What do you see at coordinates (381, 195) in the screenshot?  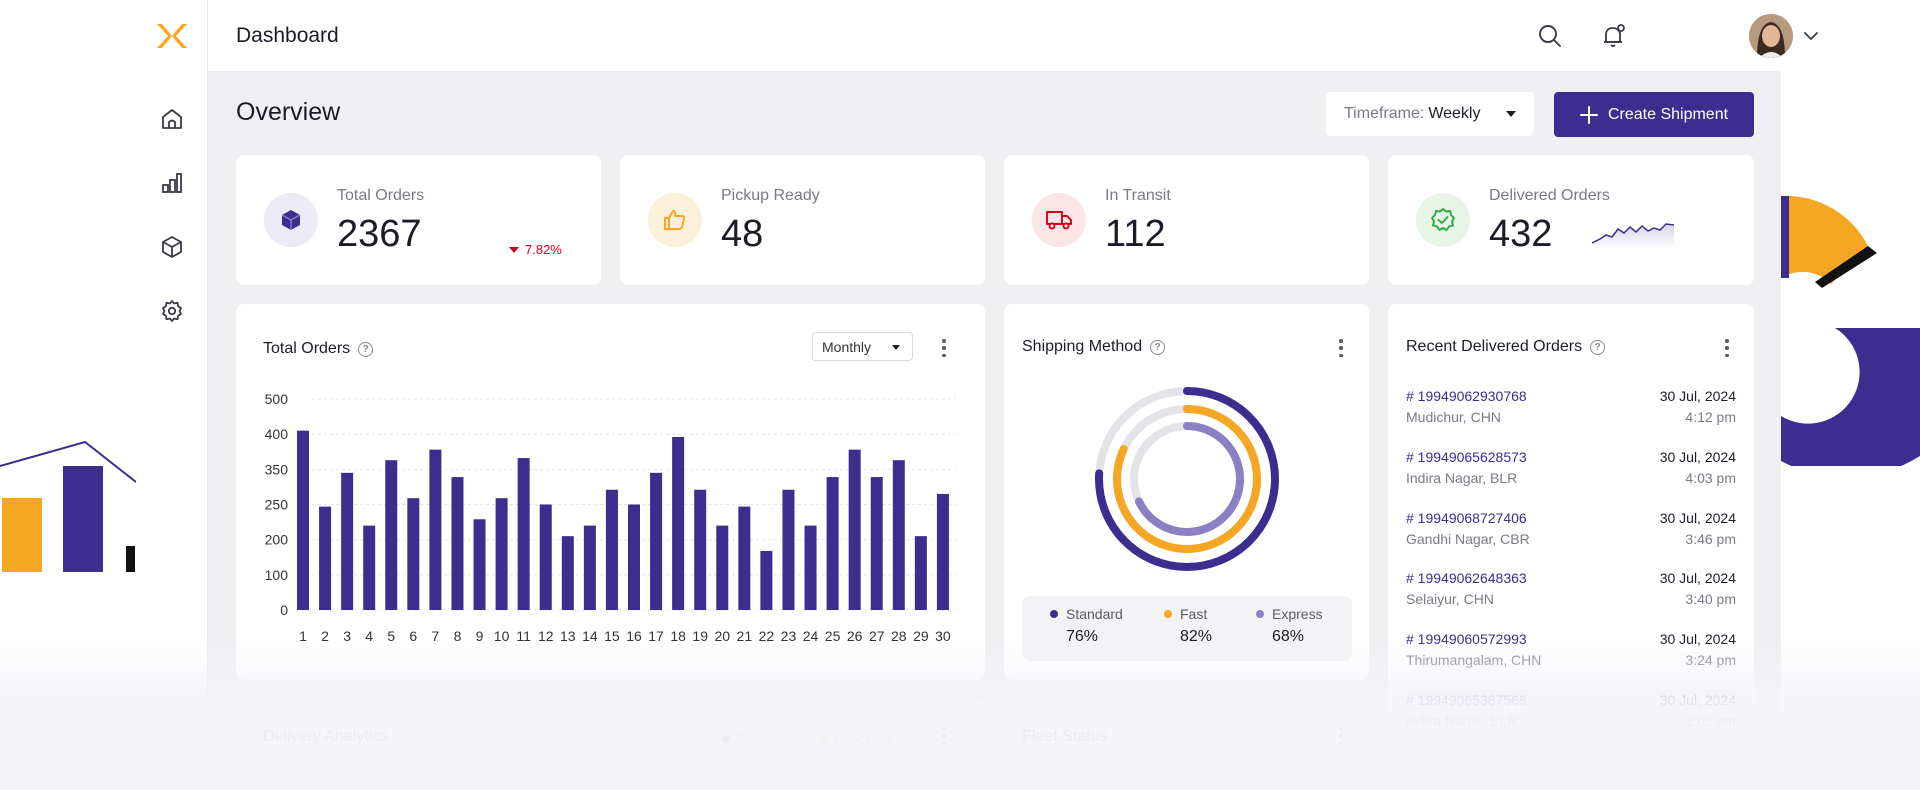 I see `stat-label: Total Orders` at bounding box center [381, 195].